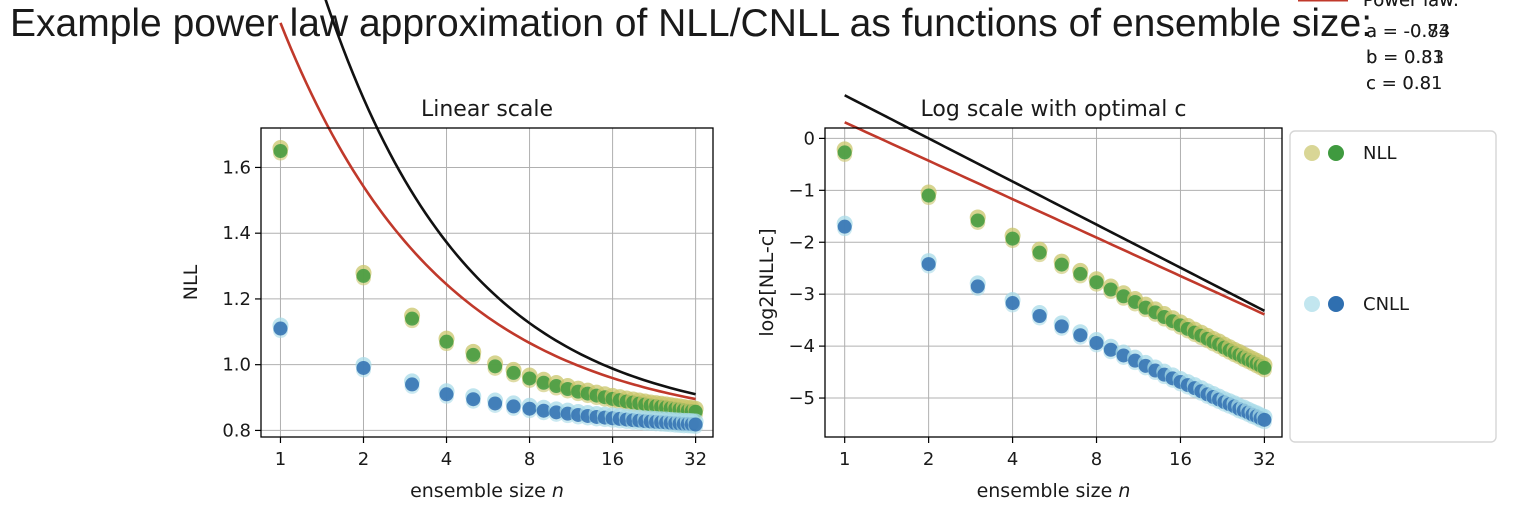  Describe the element at coordinates (1380, 153) in the screenshot. I see `legend-label: NLL` at that location.